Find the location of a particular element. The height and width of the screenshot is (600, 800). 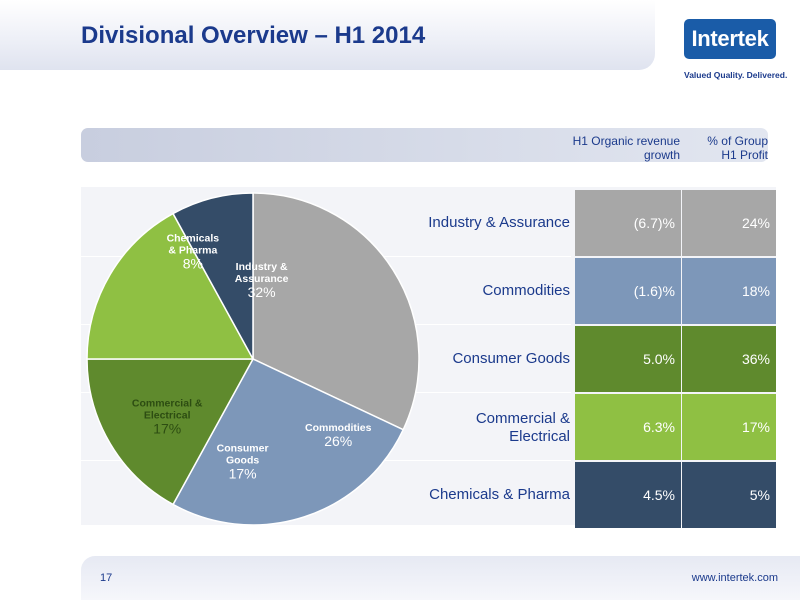

pie-value-4: 8% is located at coordinates (193, 263).